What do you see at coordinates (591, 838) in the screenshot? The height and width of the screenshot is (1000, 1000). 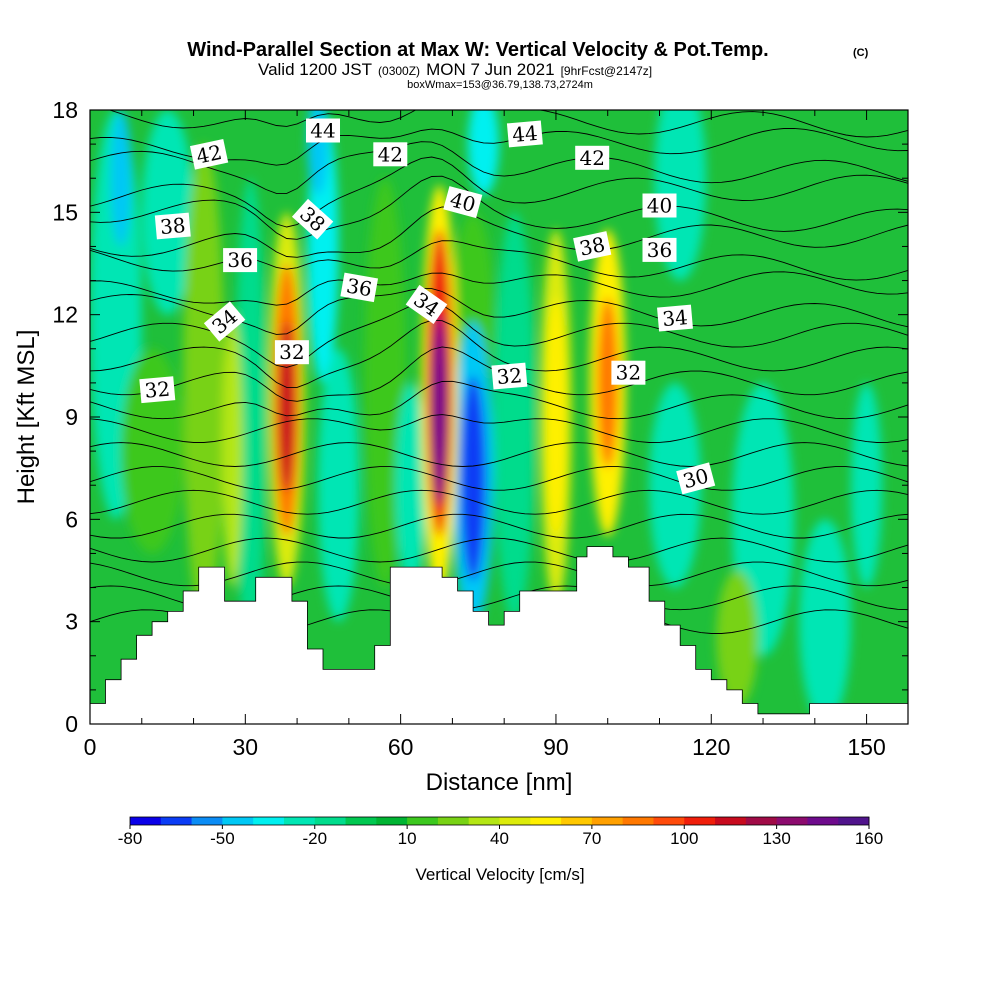 I see `colorbar-label: 70` at bounding box center [591, 838].